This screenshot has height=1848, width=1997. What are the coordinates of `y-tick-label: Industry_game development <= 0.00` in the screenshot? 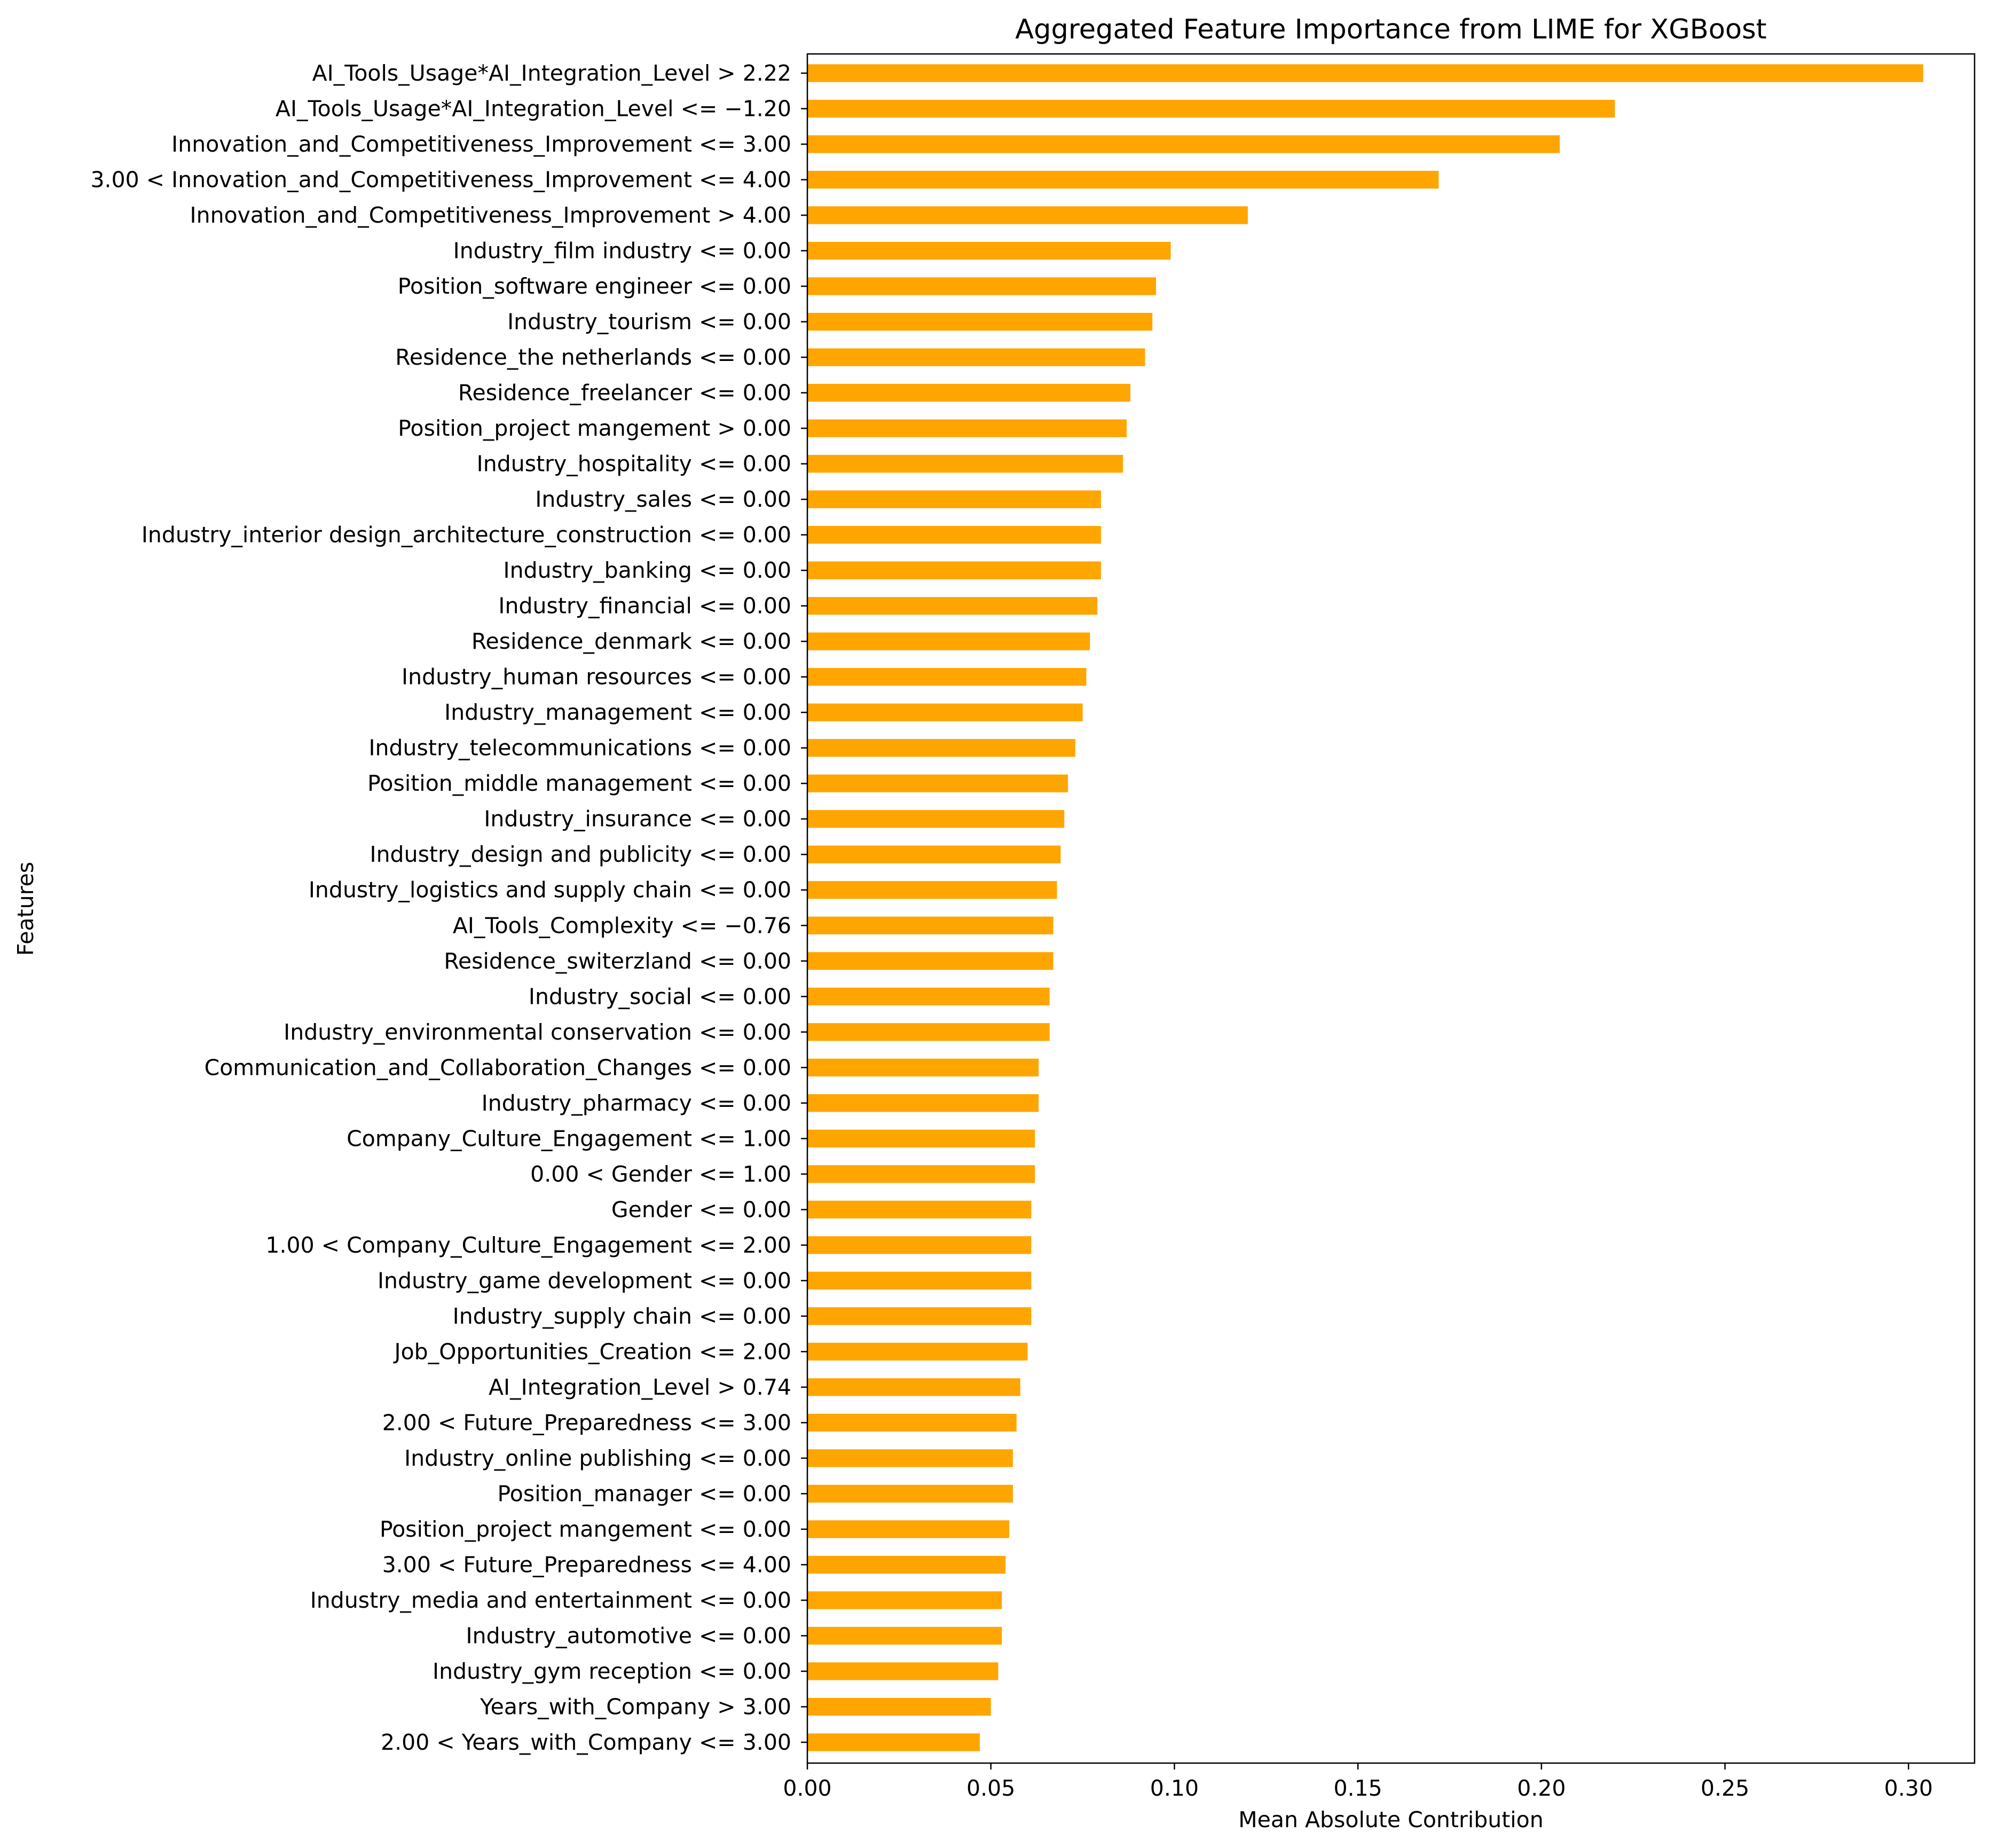 It's located at (584, 1280).